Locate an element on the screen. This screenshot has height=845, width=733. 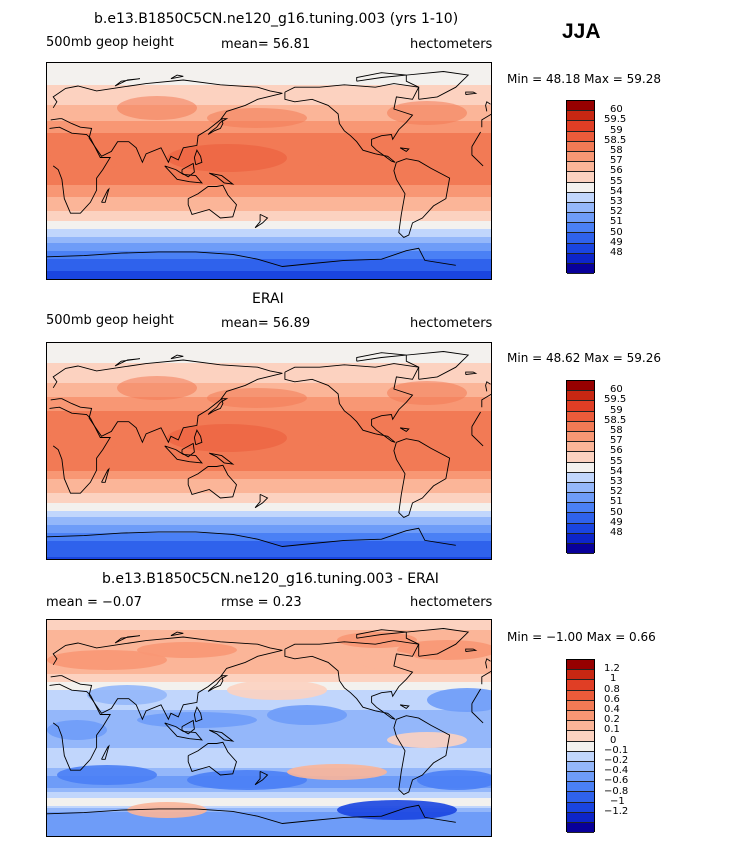
panel-2-minmax: Min = 48.62 Max = 59.26 is located at coordinates (584, 358).